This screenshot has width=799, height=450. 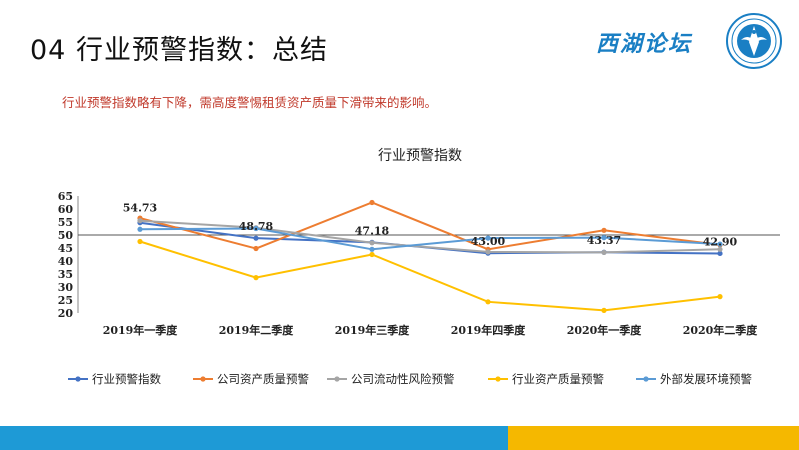 I want to click on legend-item: 外部发展环境预警, so click(x=694, y=379).